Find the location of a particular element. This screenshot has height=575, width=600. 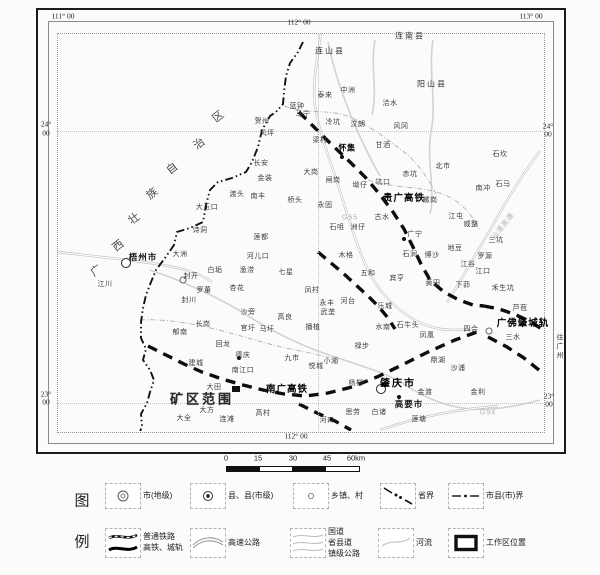

railway-name-label: 南广高铁 is located at coordinates (287, 389).